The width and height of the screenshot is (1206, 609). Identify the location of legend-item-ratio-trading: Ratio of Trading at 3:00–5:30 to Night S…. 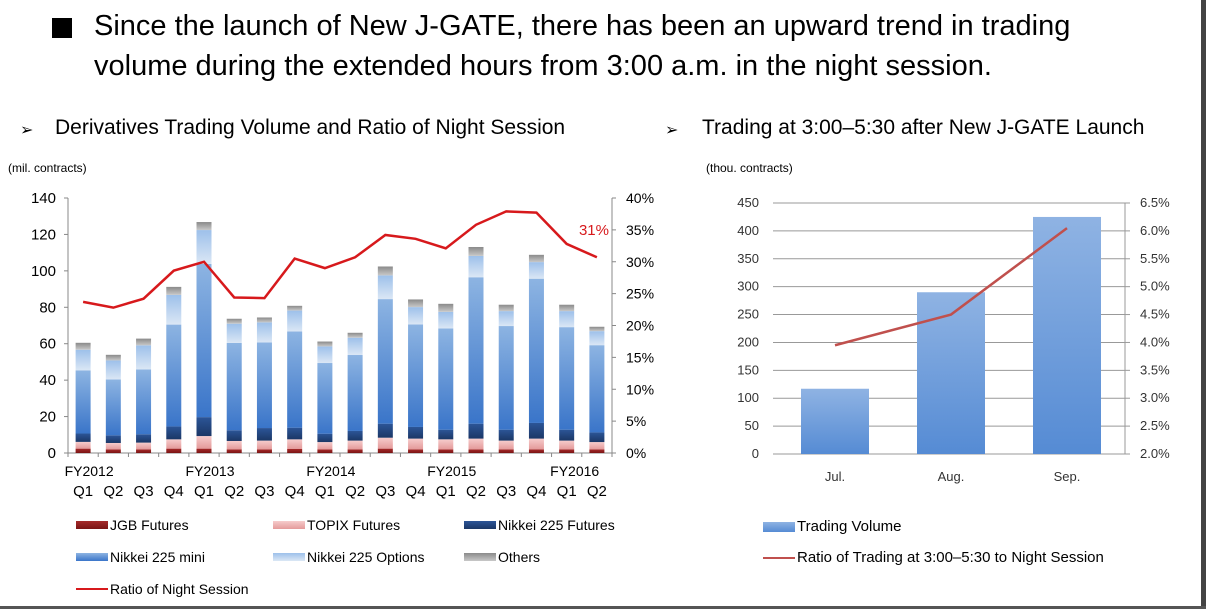
(933, 557).